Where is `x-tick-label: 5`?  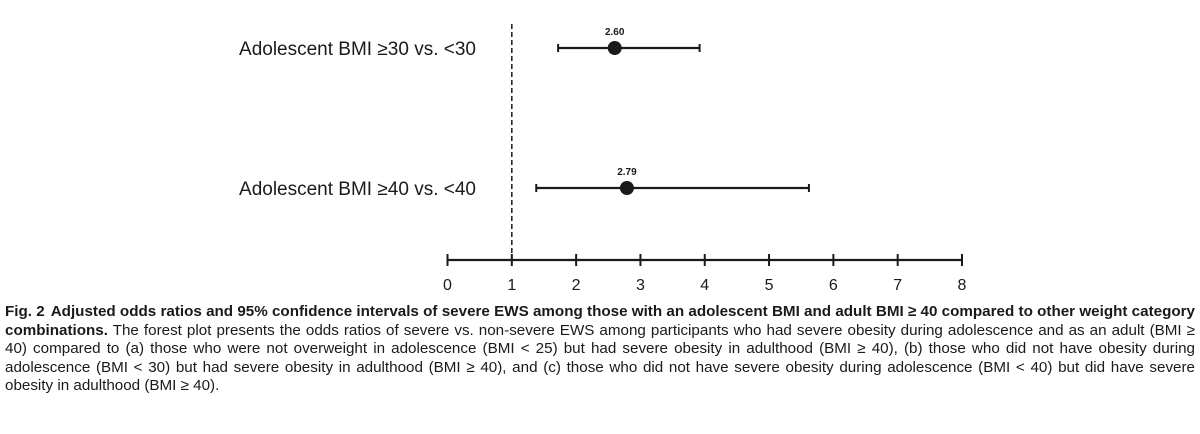 x-tick-label: 5 is located at coordinates (769, 285).